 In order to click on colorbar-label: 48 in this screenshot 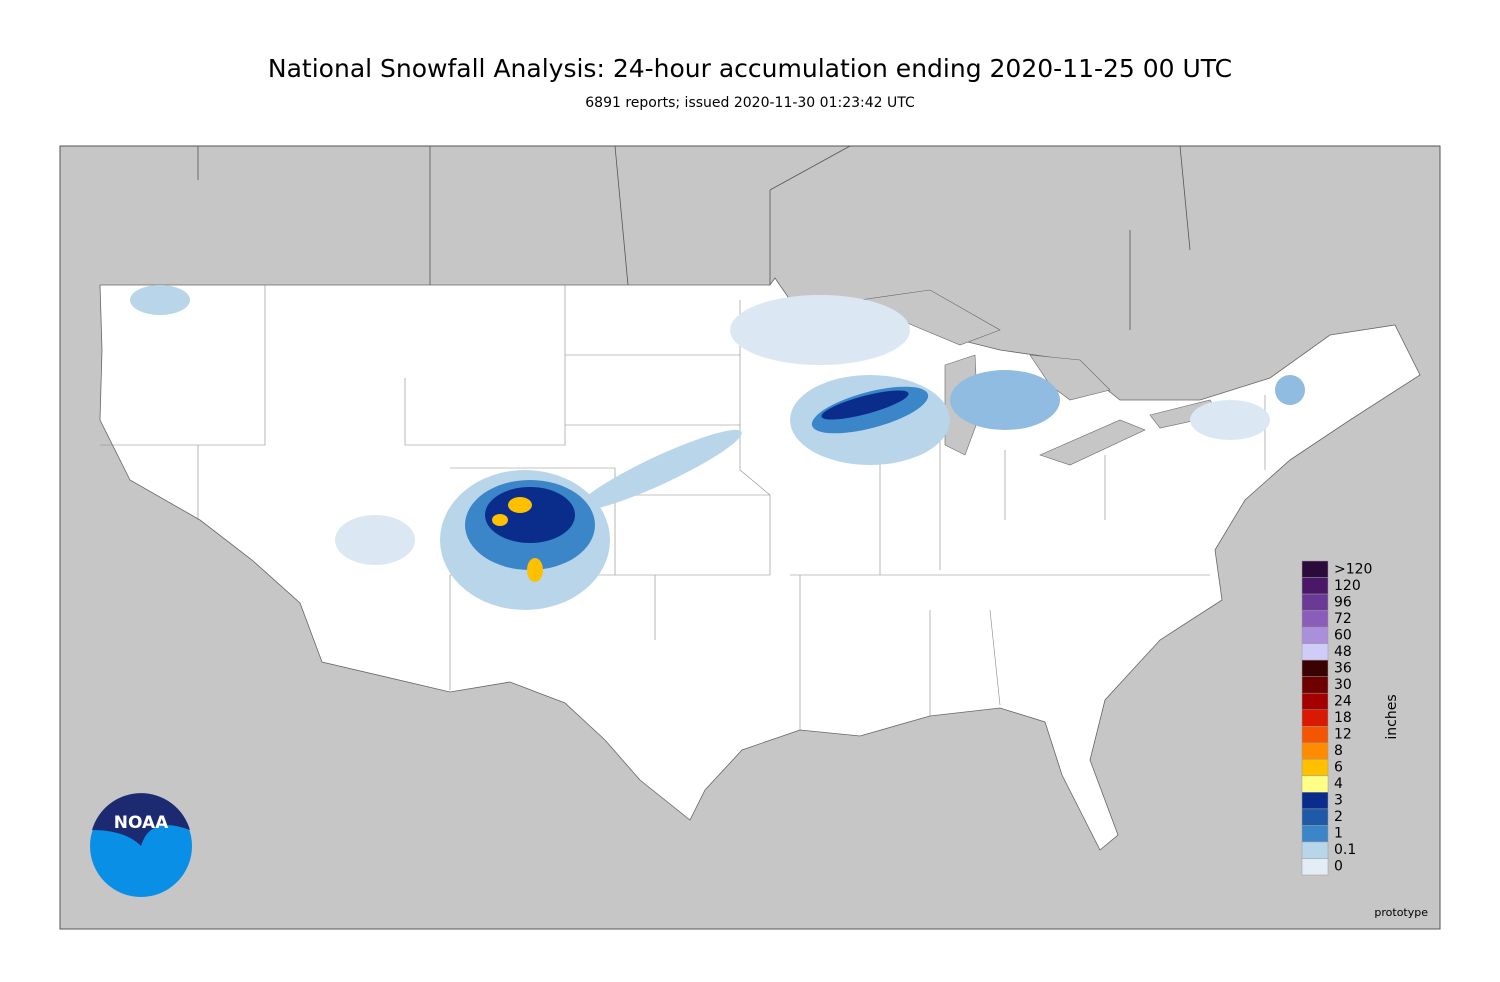, I will do `click(1343, 652)`.